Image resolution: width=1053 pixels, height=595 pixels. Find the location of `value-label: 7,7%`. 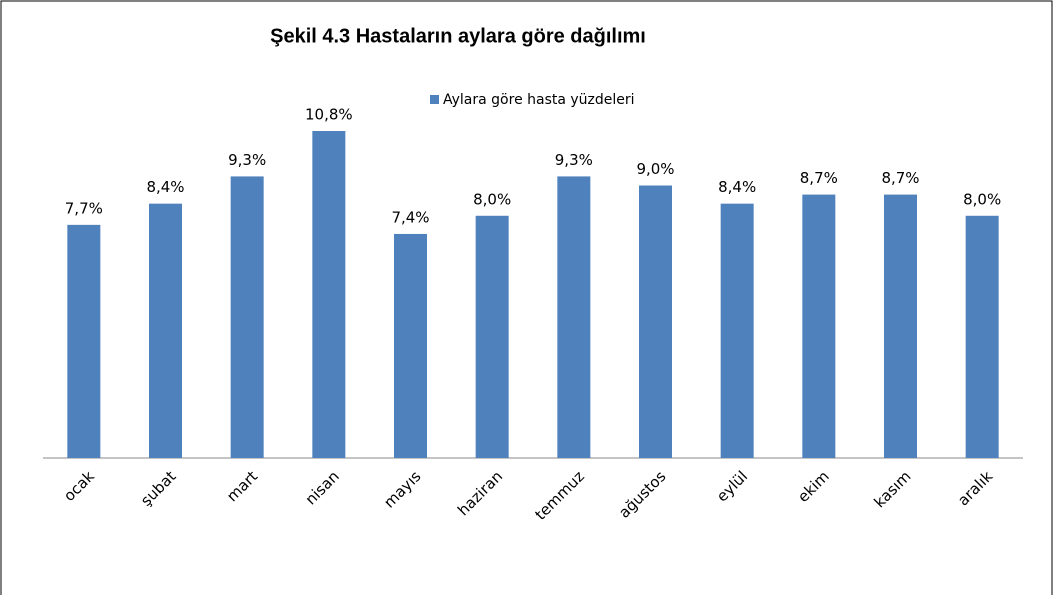

value-label: 7,7% is located at coordinates (84, 208).